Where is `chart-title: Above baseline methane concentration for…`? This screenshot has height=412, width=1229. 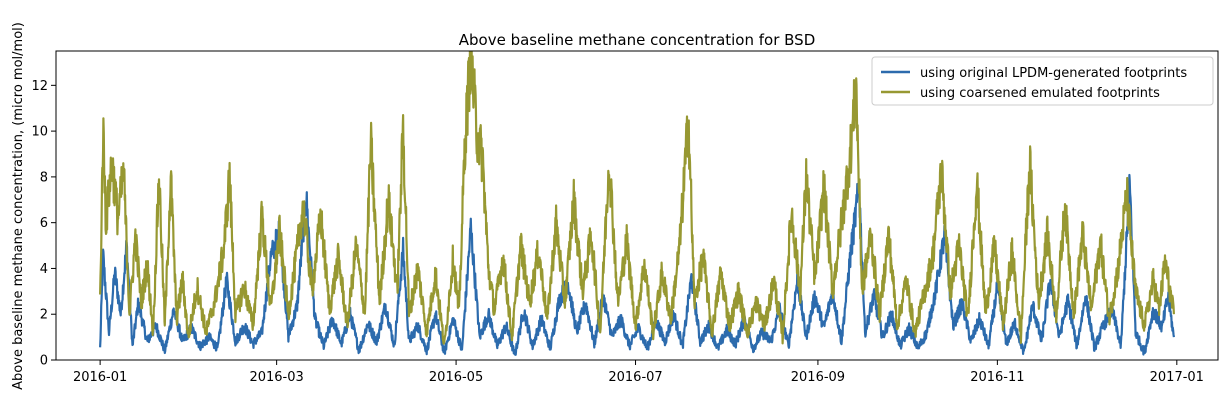 chart-title: Above baseline methane concentration for… is located at coordinates (637, 40).